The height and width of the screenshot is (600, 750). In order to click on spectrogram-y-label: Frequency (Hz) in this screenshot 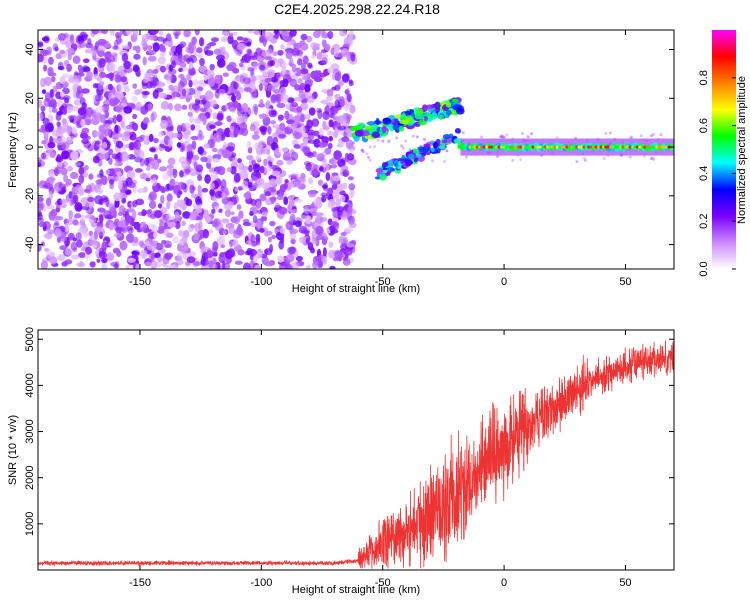, I will do `click(13, 150)`.